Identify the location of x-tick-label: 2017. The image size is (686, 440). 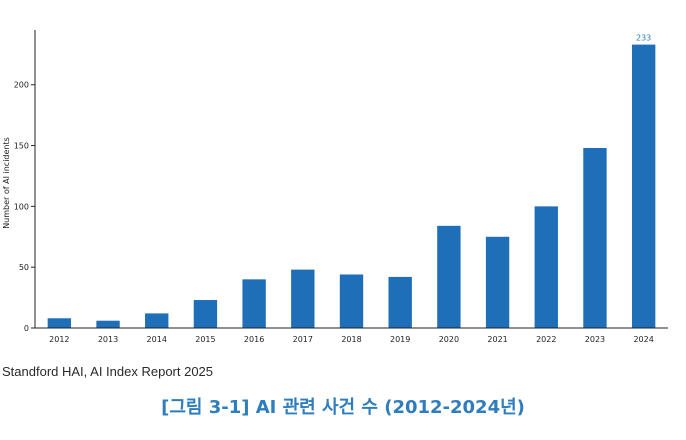
(303, 339).